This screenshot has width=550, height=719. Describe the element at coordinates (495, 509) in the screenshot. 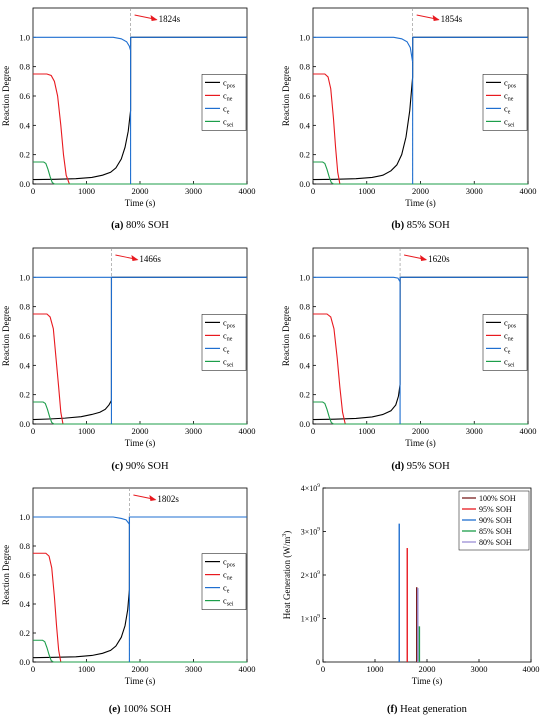

I see `legend-entry: 95% SOH` at that location.